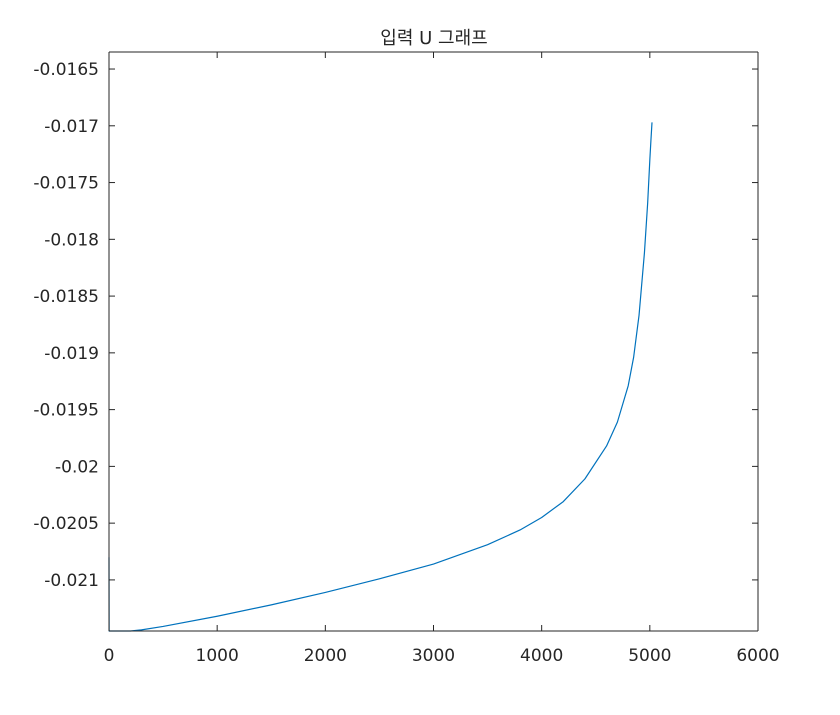  Describe the element at coordinates (649, 656) in the screenshot. I see `x-tick-label: 5000` at that location.